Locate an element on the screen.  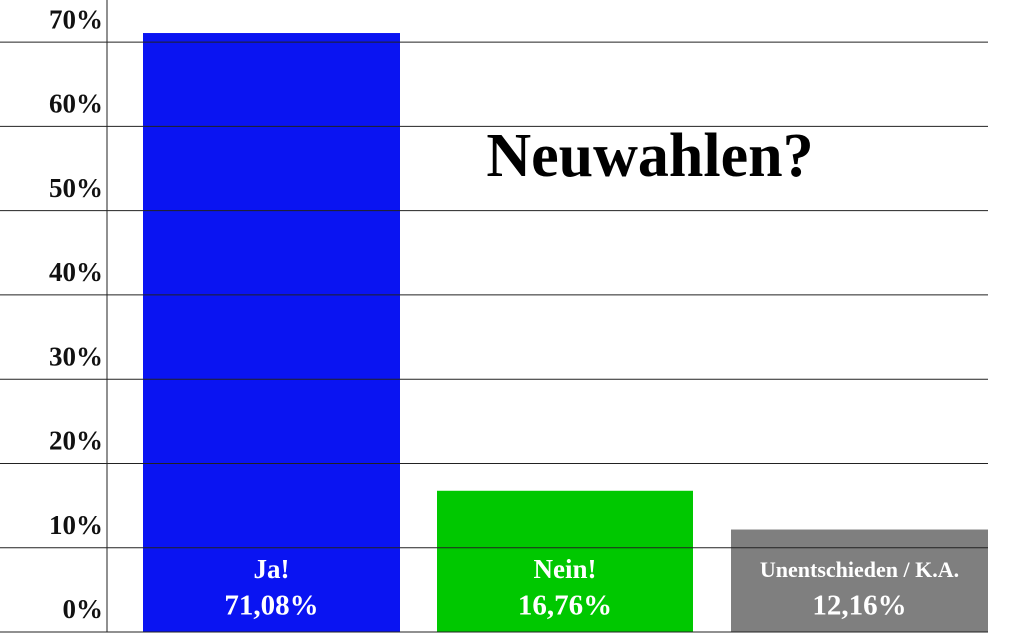
category-label: Unentschieden / K.A. is located at coordinates (859, 569).